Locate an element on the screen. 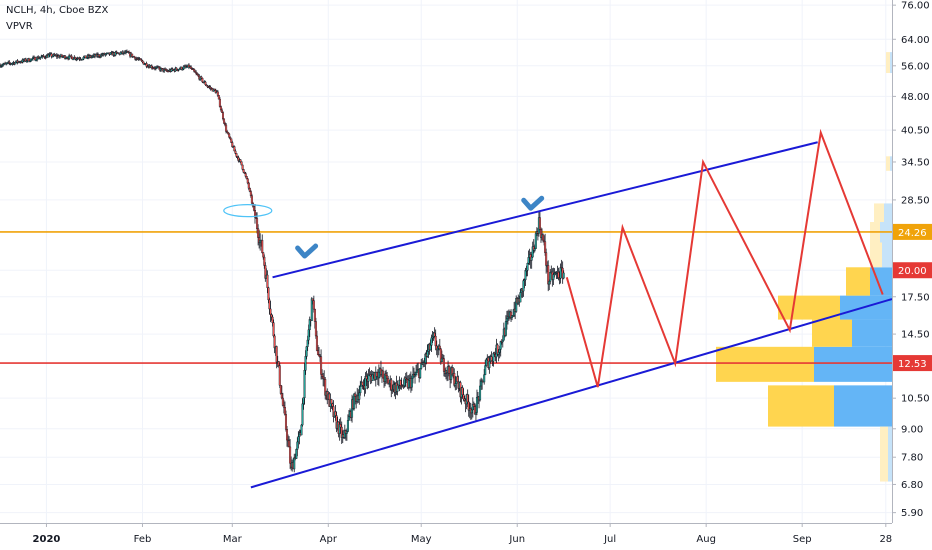 The image size is (932, 550). time-axis: 2020 Feb Mar Apr May Jun Jul Aug Sep 28 is located at coordinates (446, 534).